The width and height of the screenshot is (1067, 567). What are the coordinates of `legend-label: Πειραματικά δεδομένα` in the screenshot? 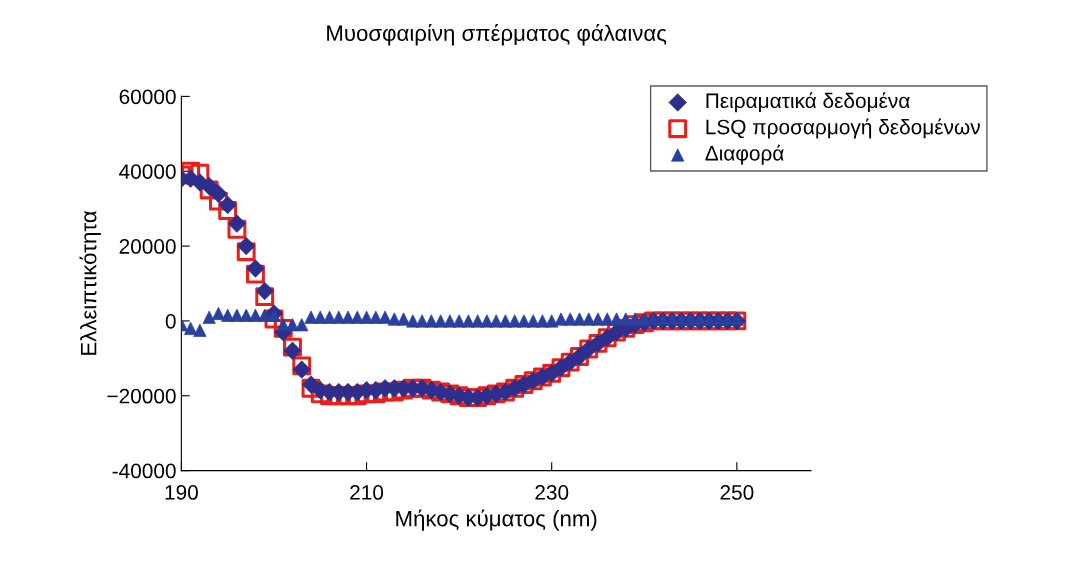 It's located at (808, 102).